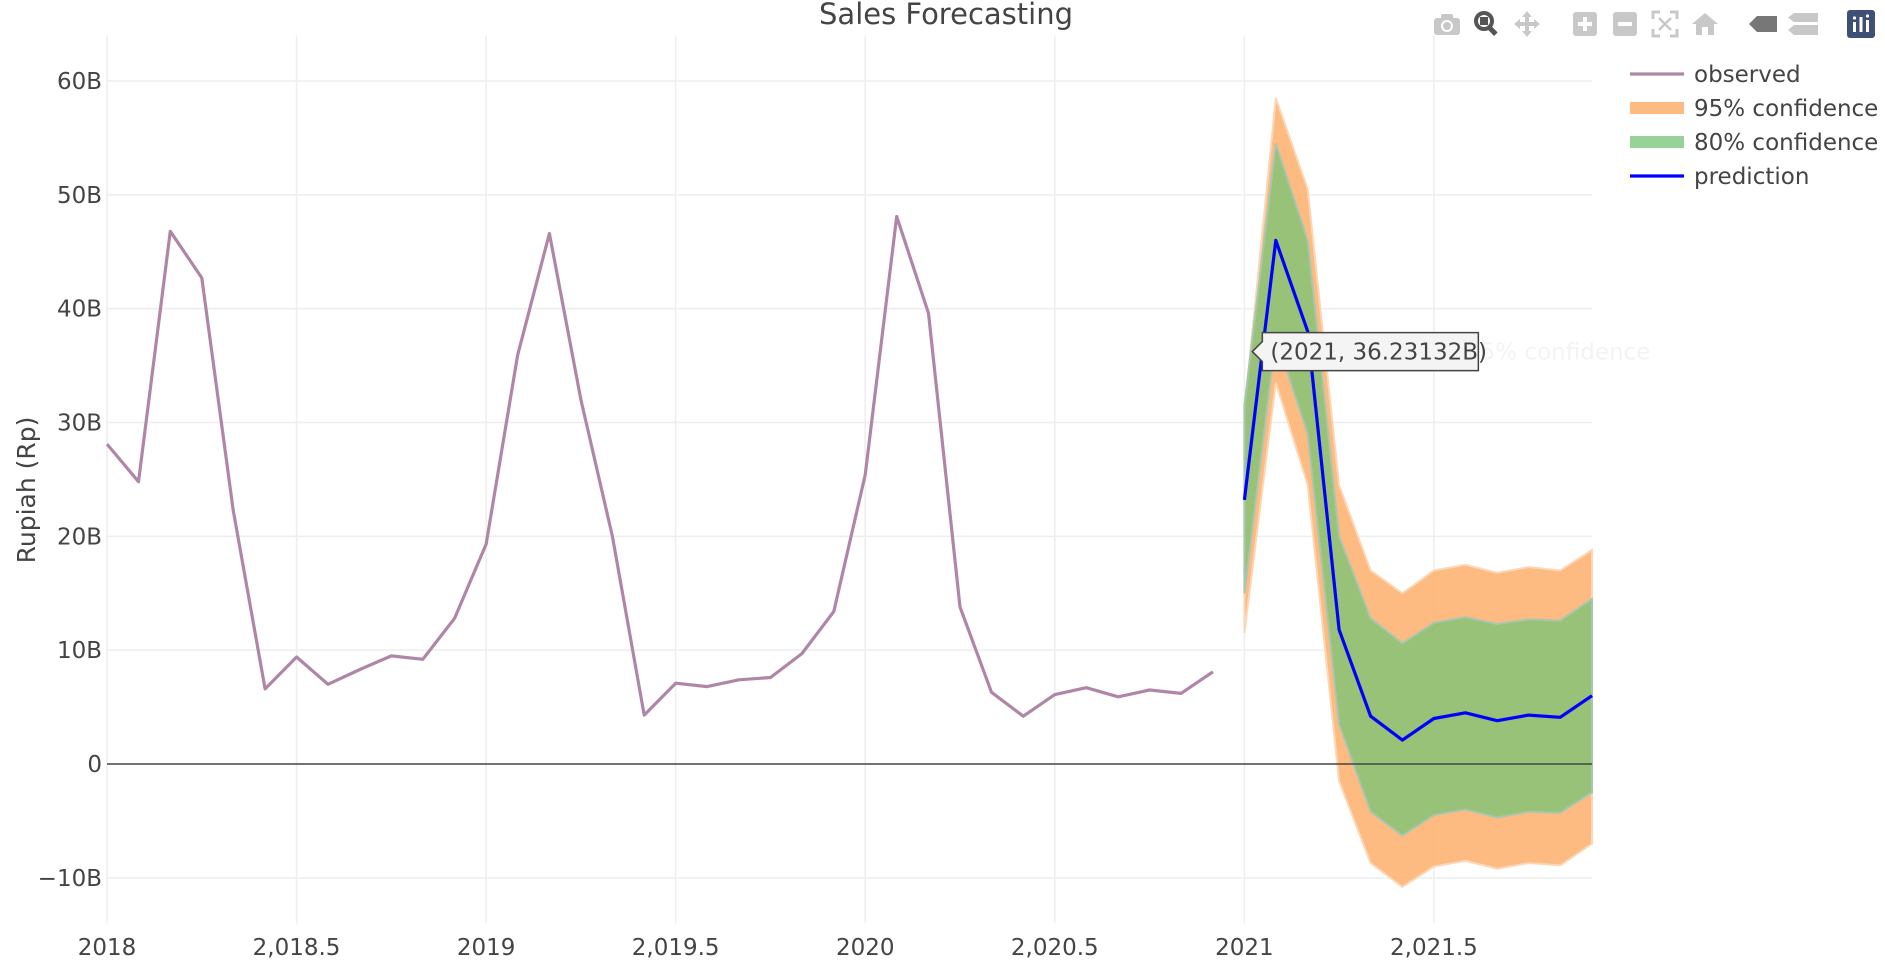  I want to click on y-tick-label: 40B, so click(79, 310).